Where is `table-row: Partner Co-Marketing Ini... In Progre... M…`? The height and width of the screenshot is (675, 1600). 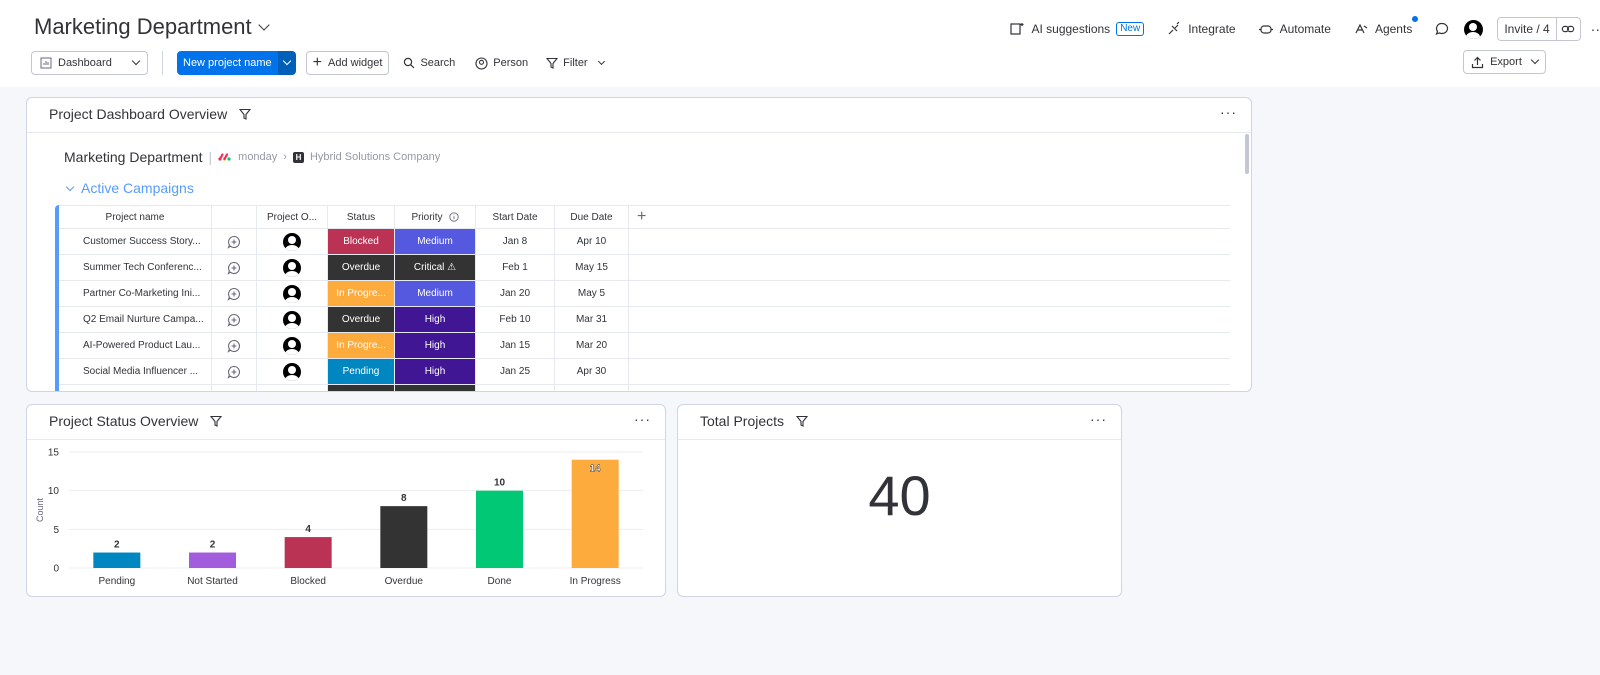
table-row: Partner Co-Marketing Ini... In Progre... M… is located at coordinates (644, 294).